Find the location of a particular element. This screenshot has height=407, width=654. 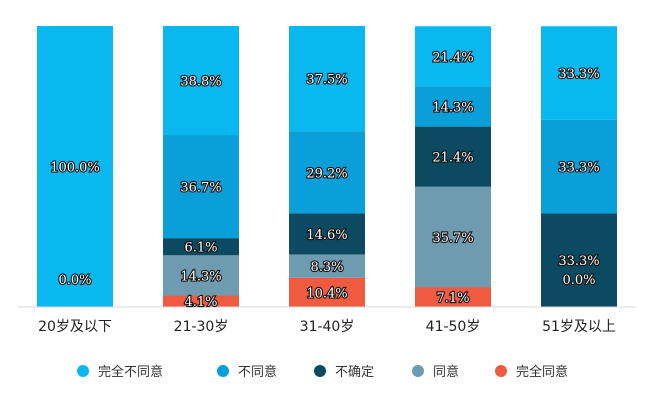

x-tick-labels-group: 20岁及以下 21-30岁 31-40岁 41-50岁 51岁及以上 is located at coordinates (327, 327).